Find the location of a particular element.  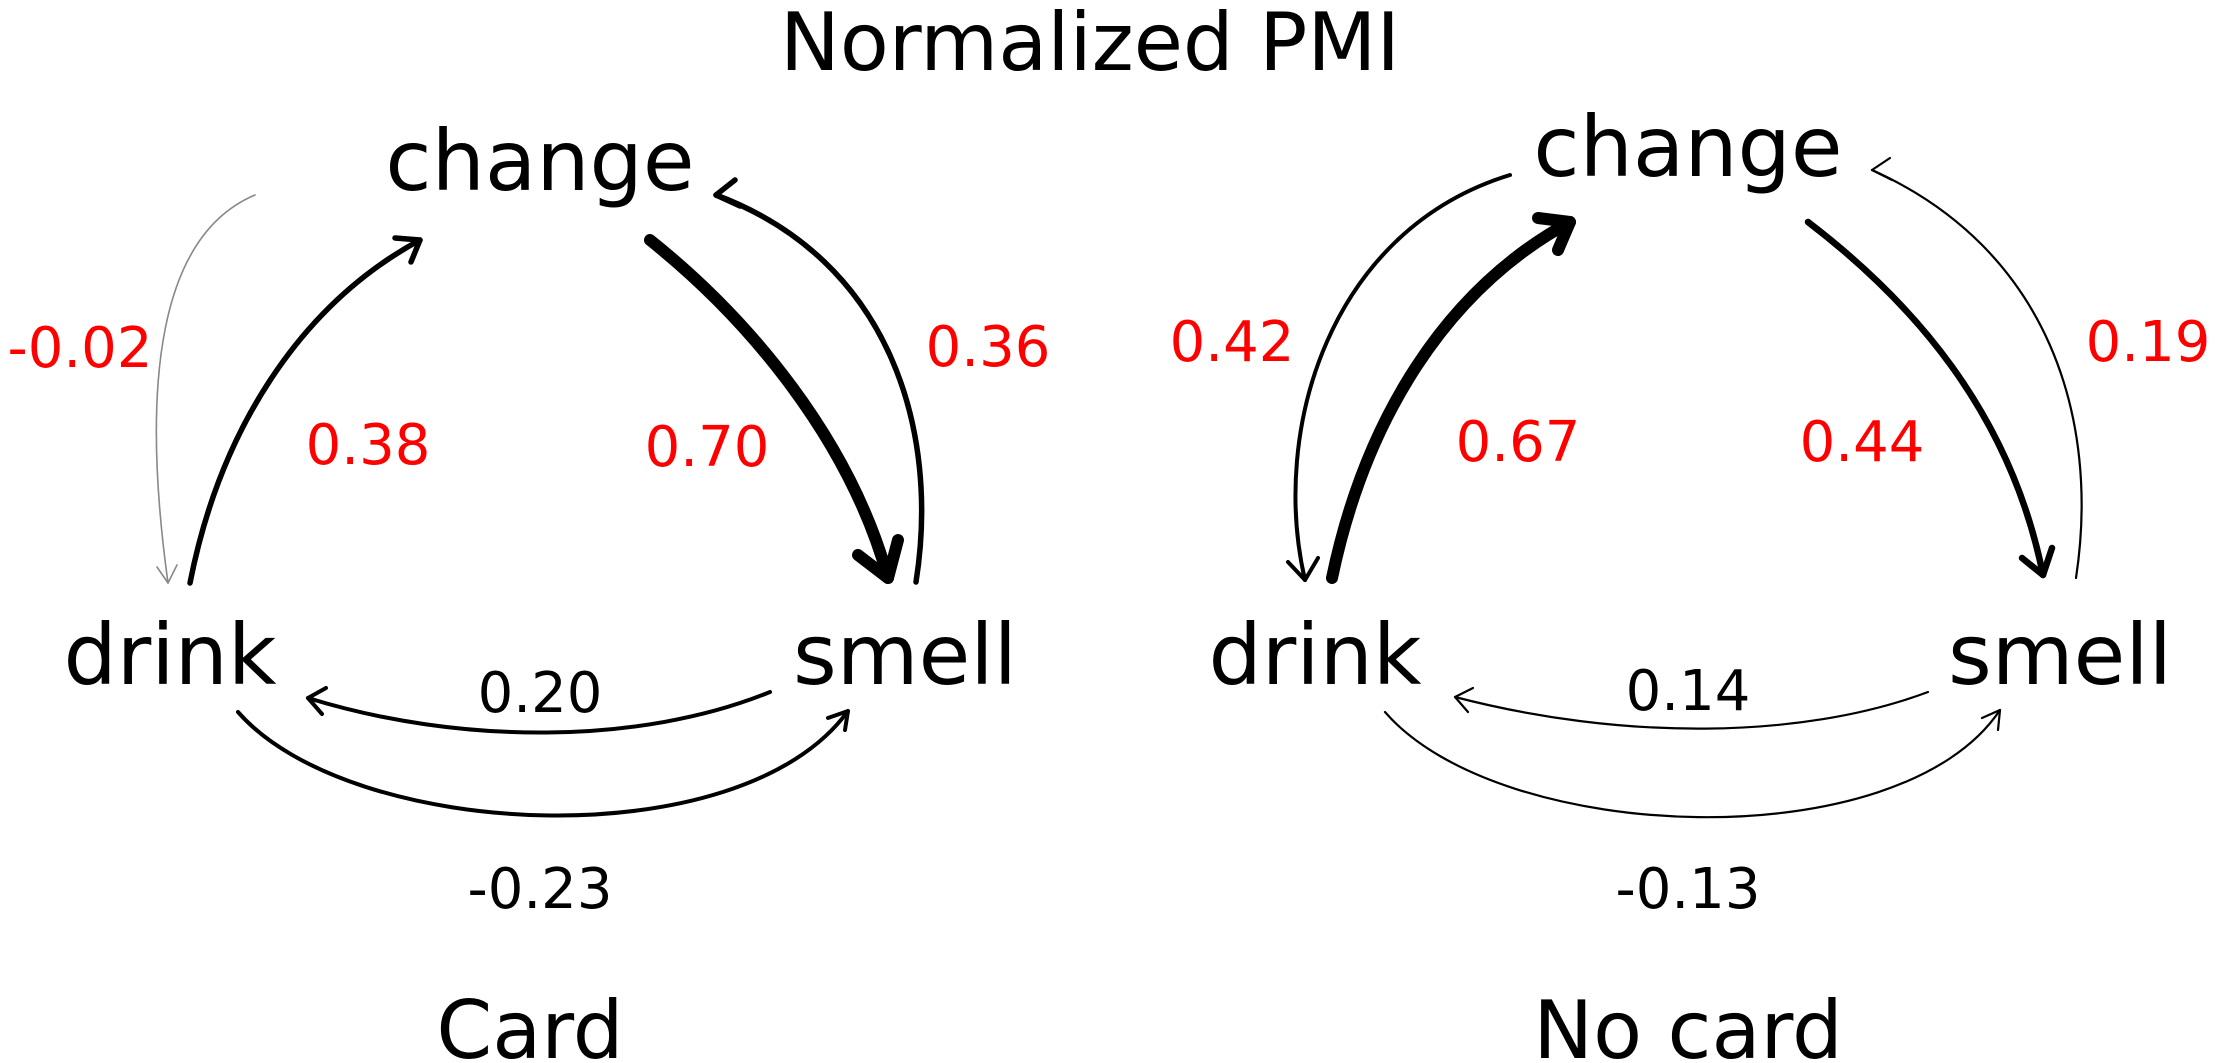

edge-label-drink-to-change: 0.38 is located at coordinates (368, 445).